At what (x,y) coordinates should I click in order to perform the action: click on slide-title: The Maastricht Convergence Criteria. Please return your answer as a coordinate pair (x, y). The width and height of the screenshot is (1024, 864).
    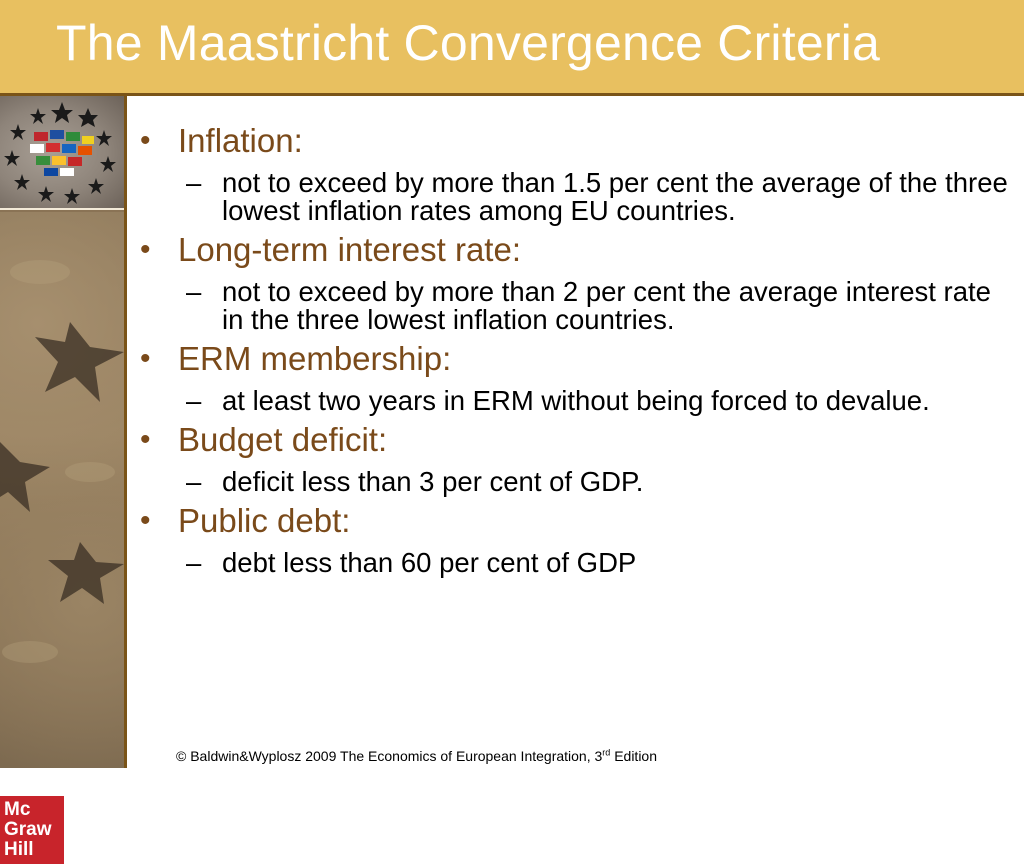
    Looking at the image, I should click on (468, 43).